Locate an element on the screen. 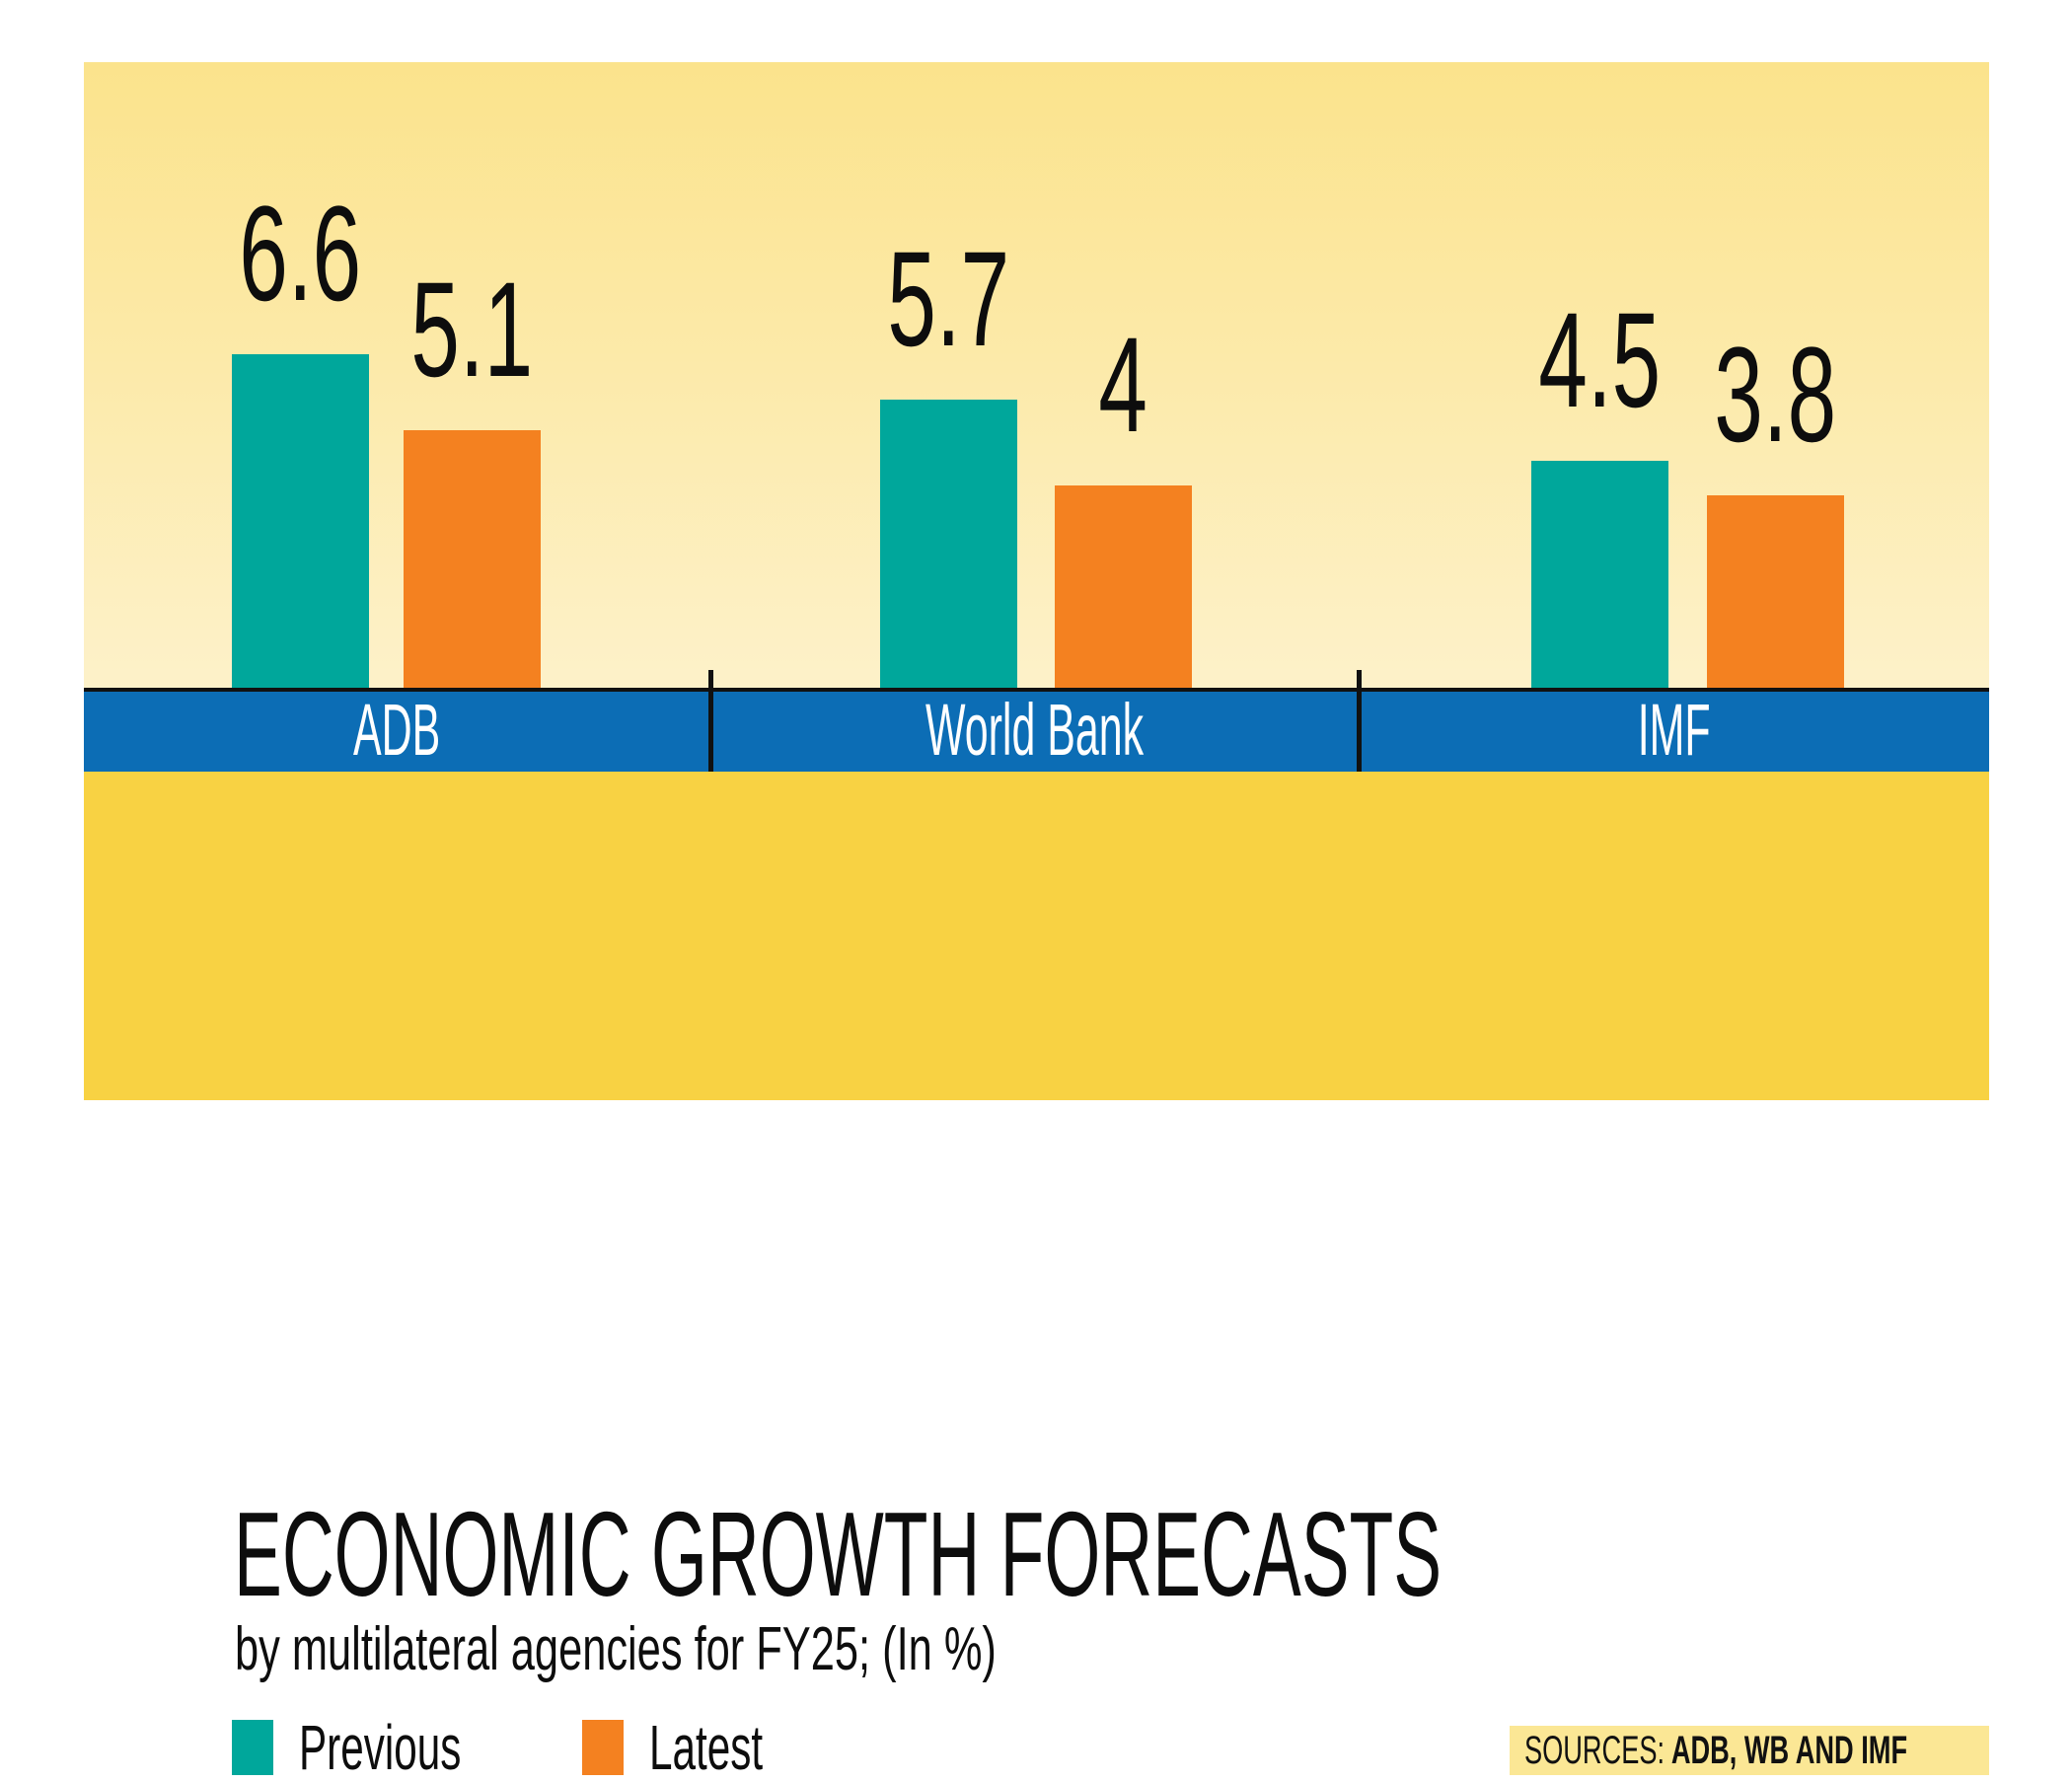  bar-latest-imf is located at coordinates (1776, 591).